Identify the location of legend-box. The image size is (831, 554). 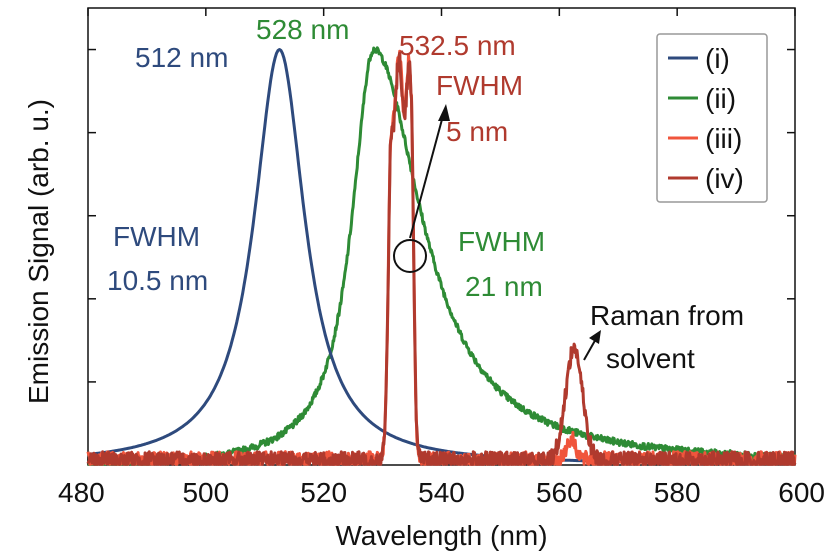
(712, 118).